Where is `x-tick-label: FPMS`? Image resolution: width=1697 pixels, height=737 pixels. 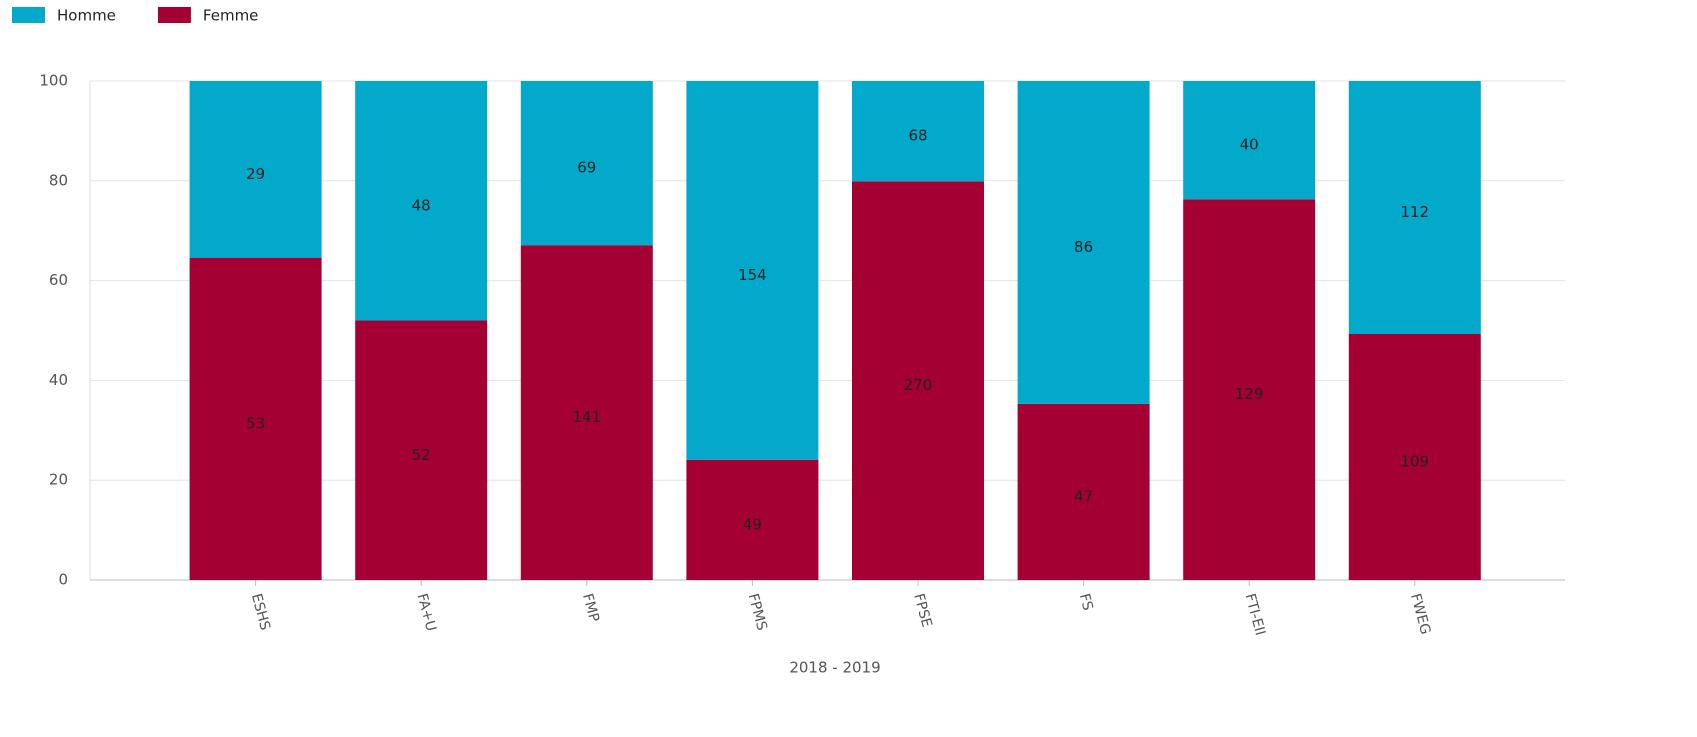
x-tick-label: FPMS is located at coordinates (757, 612).